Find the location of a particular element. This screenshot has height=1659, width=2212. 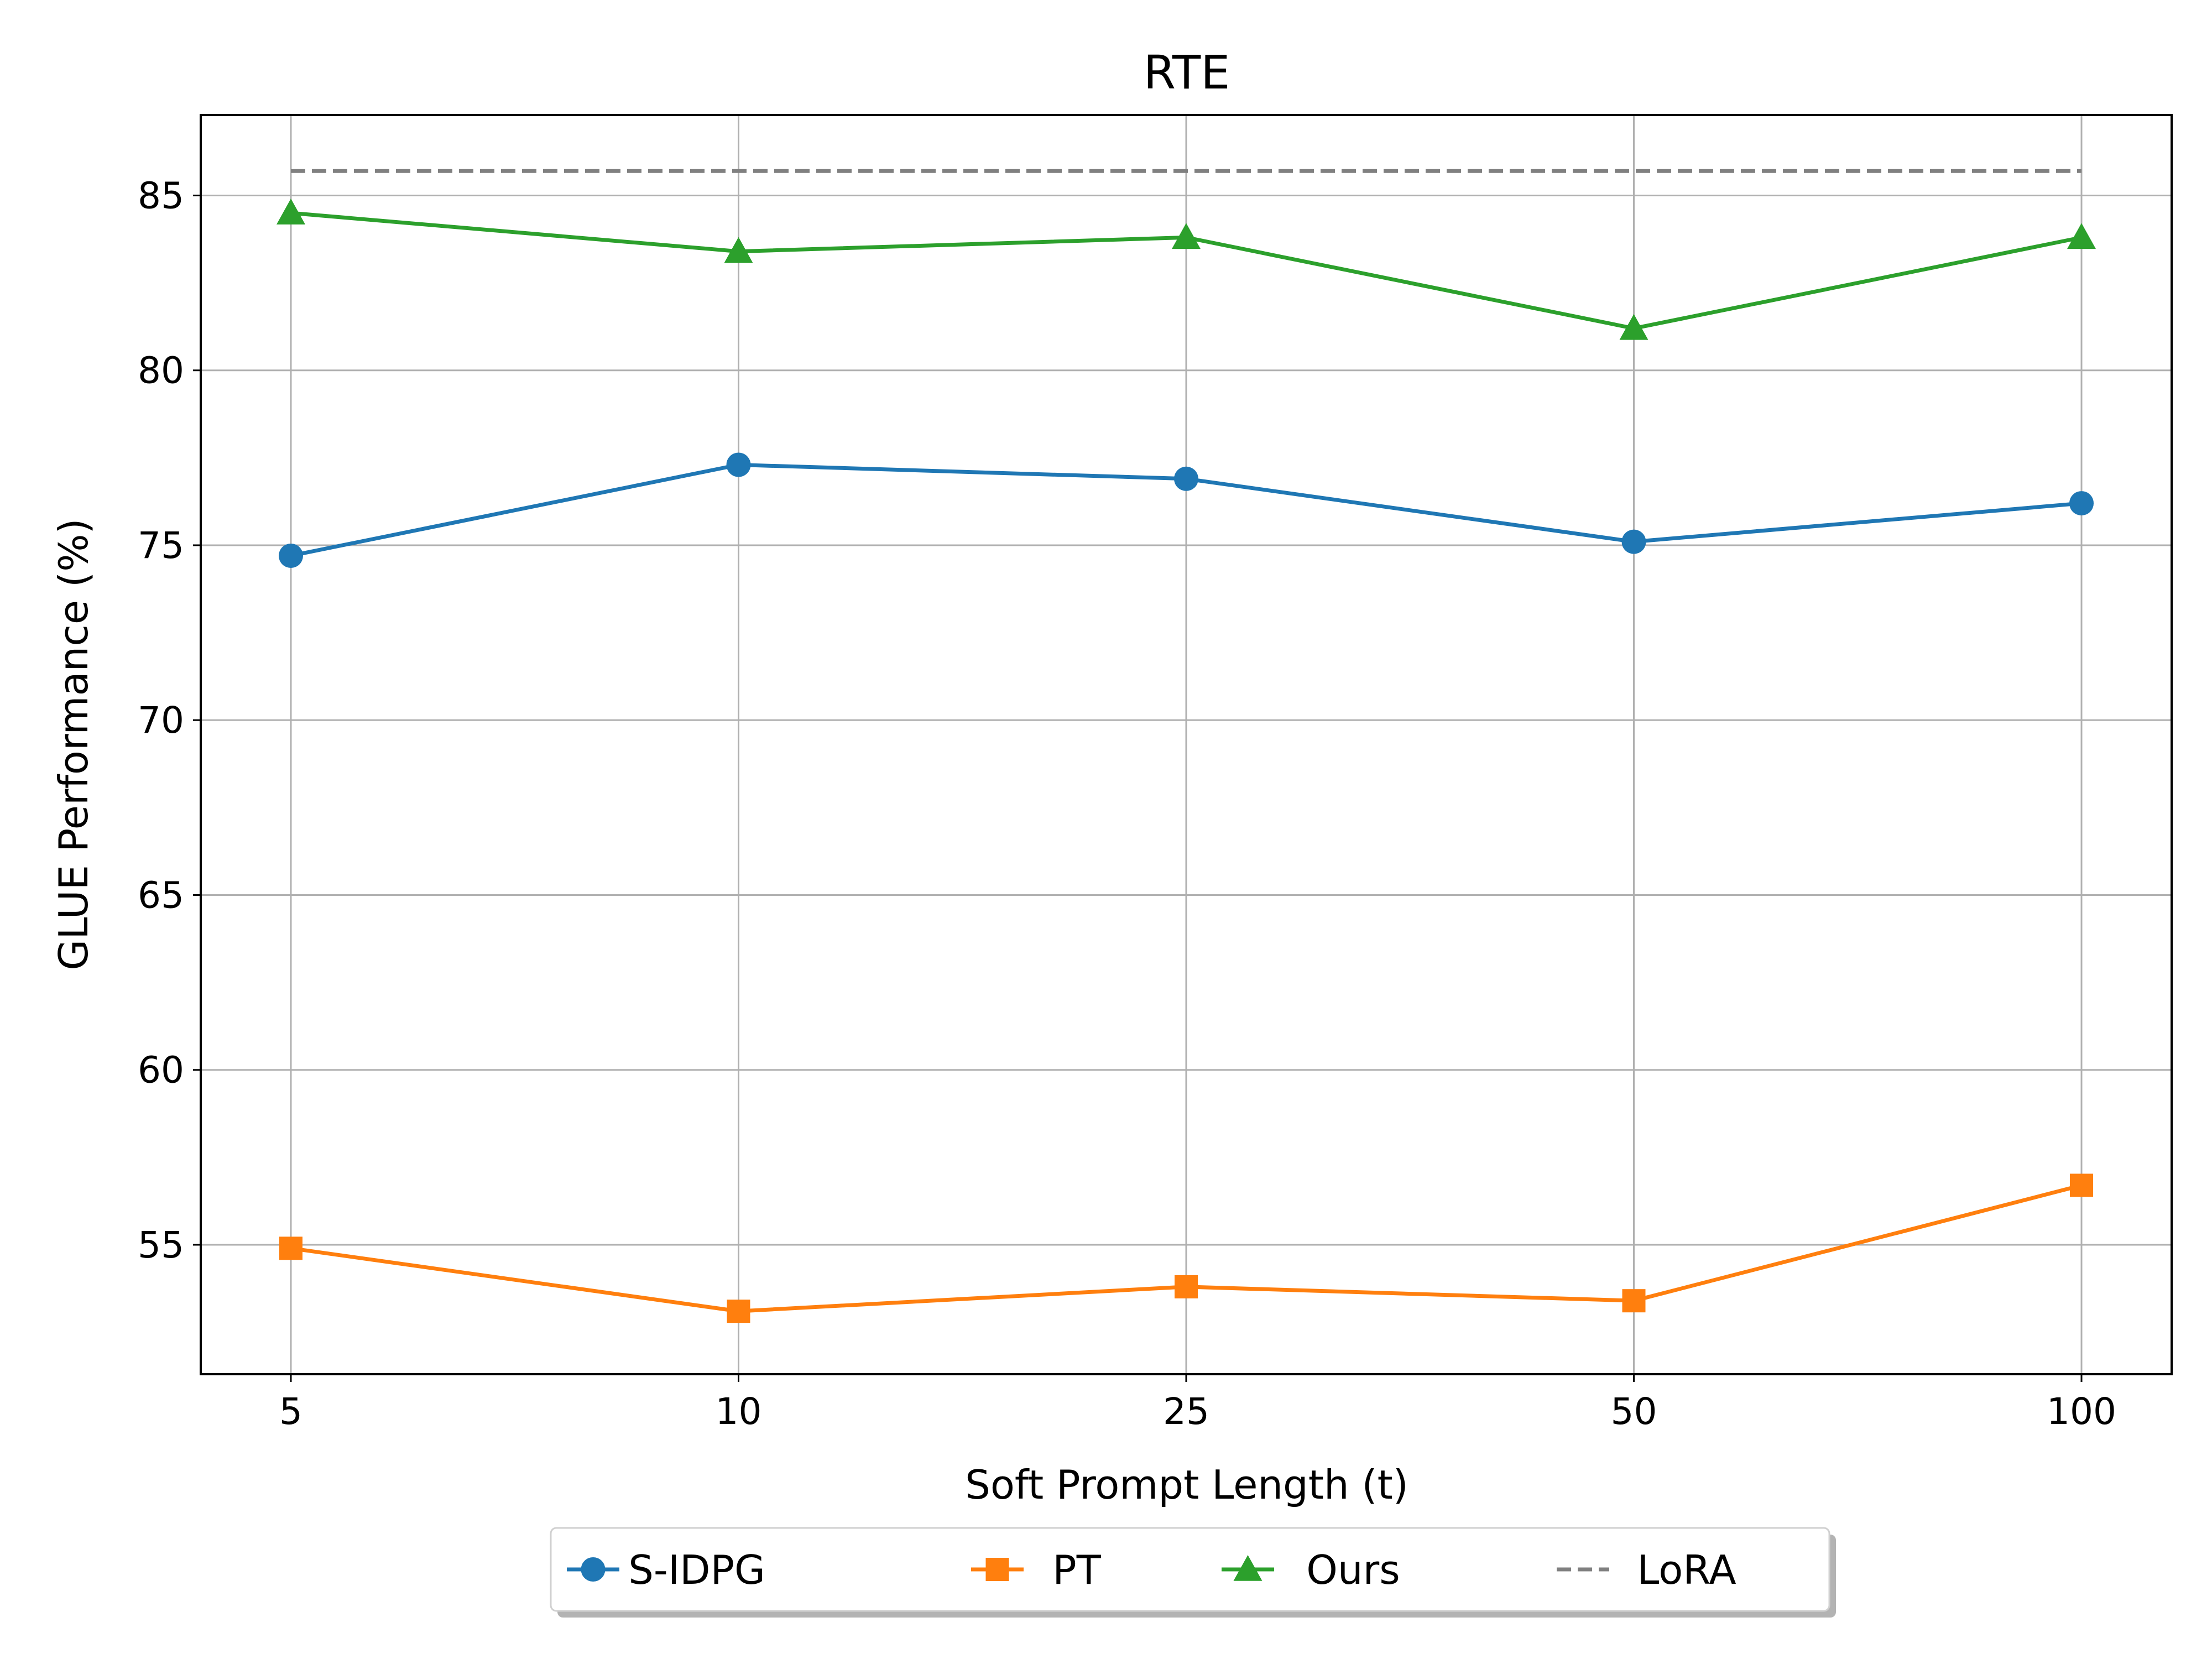

x-tick-label: 5 is located at coordinates (290, 1412).